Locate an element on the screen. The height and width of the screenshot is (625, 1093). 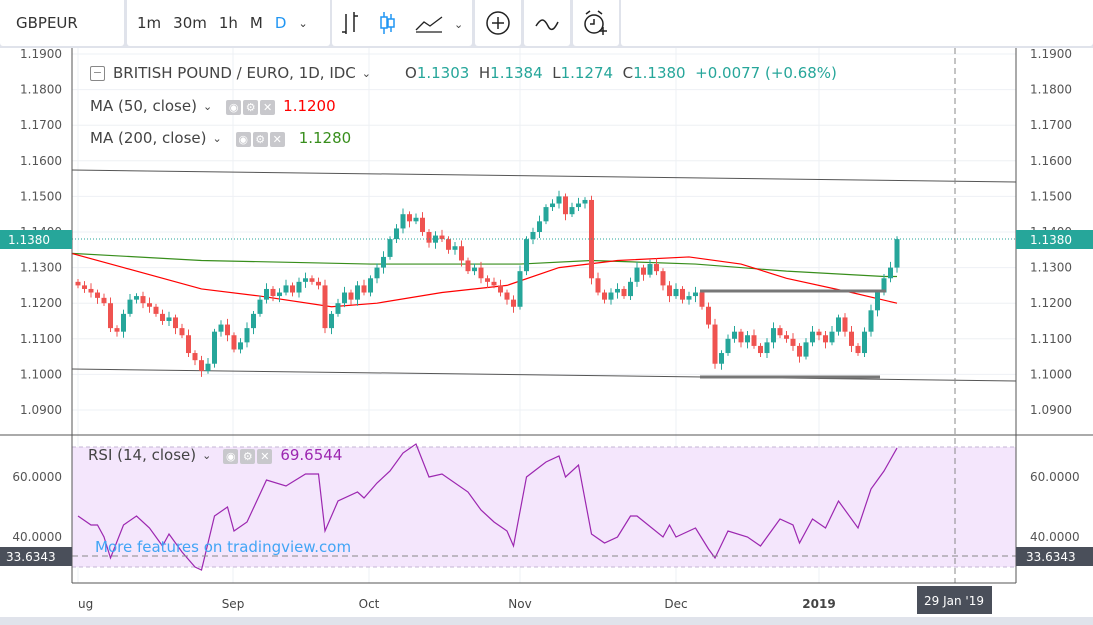
series-title: BRITISH POUND / EURO, 1D, IDC is located at coordinates (234, 73).